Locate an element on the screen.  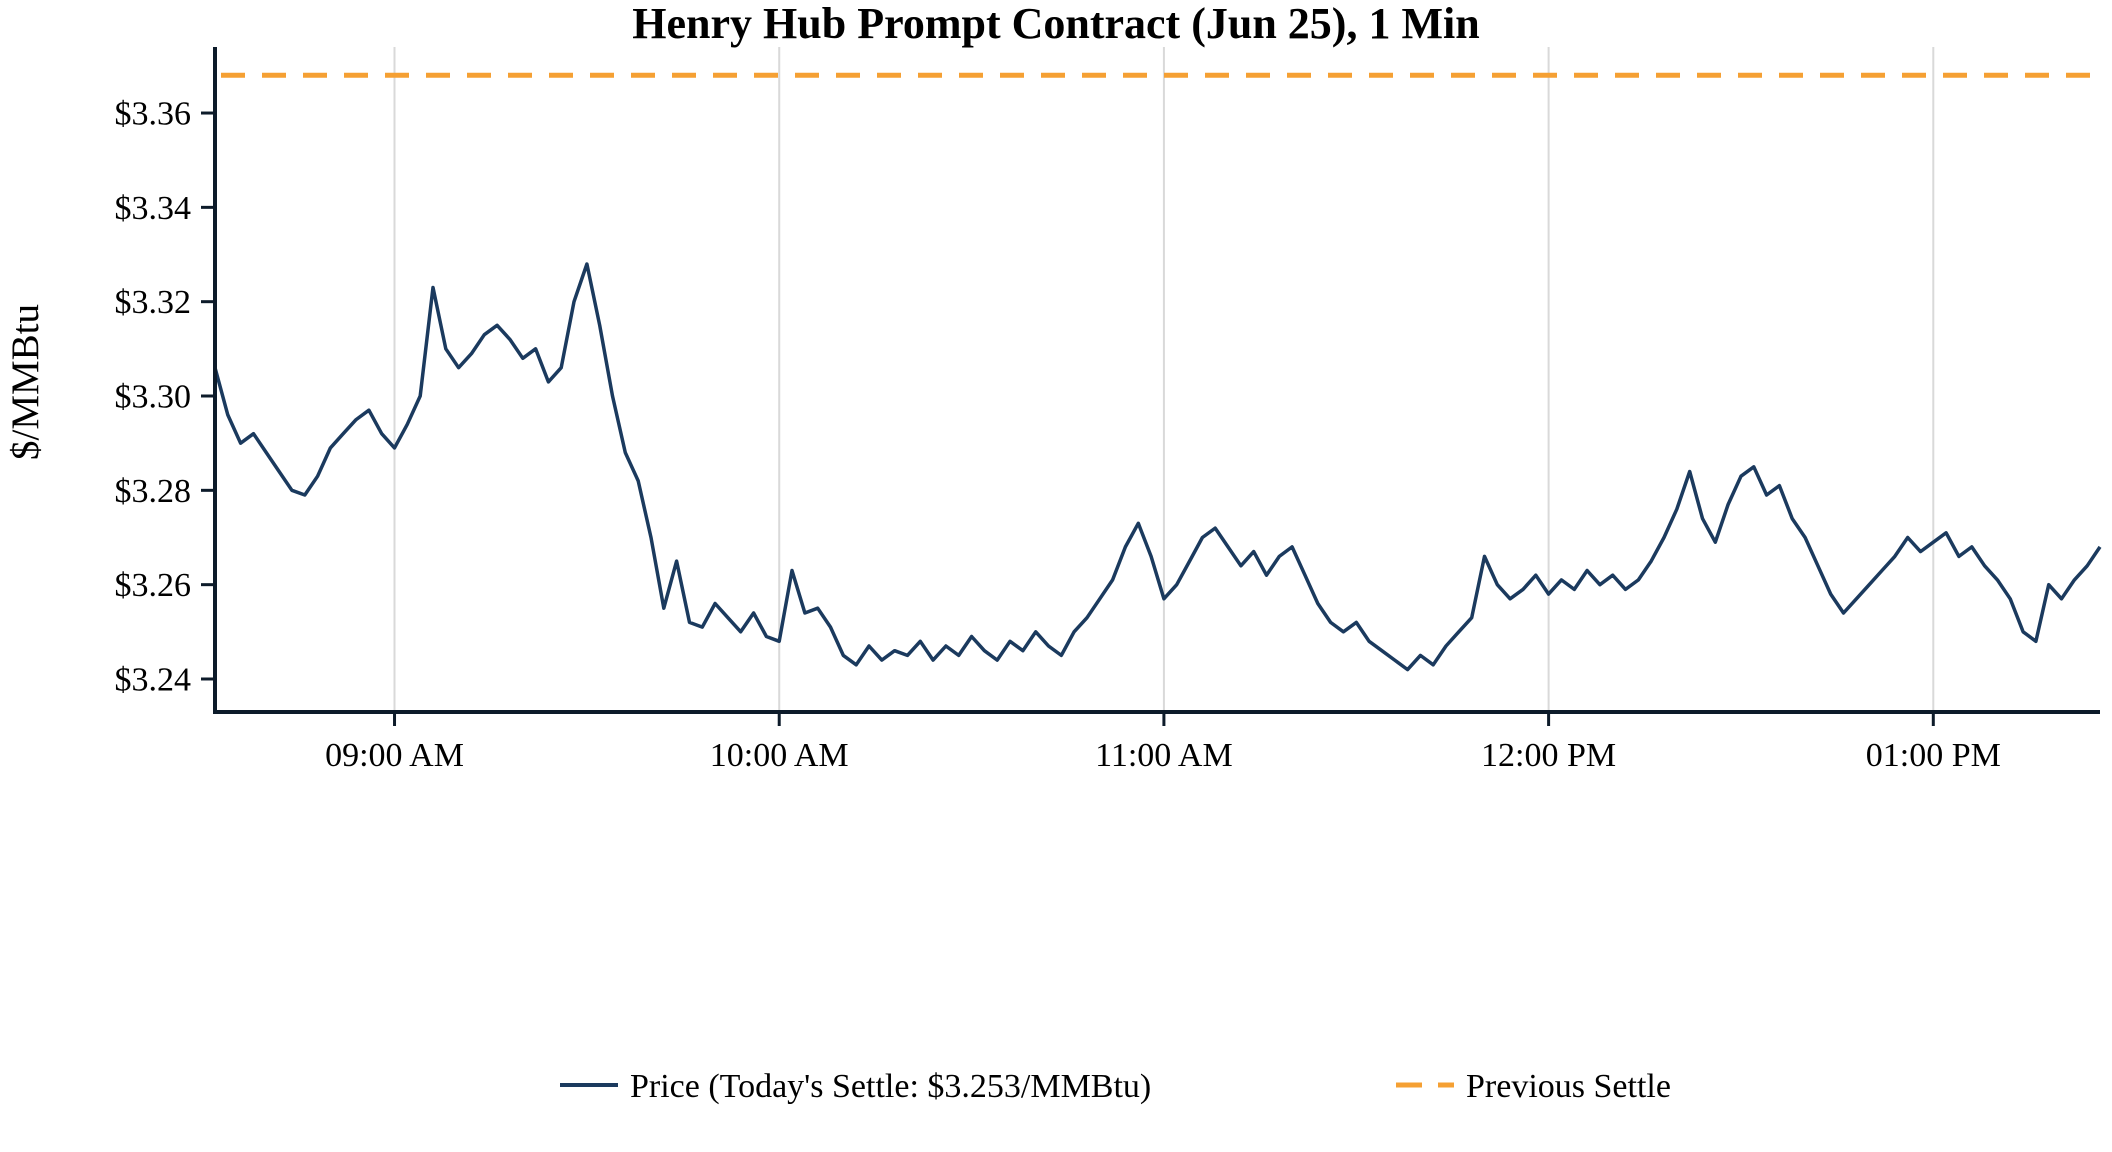
y-tick-label: $3.26 is located at coordinates (153, 585).